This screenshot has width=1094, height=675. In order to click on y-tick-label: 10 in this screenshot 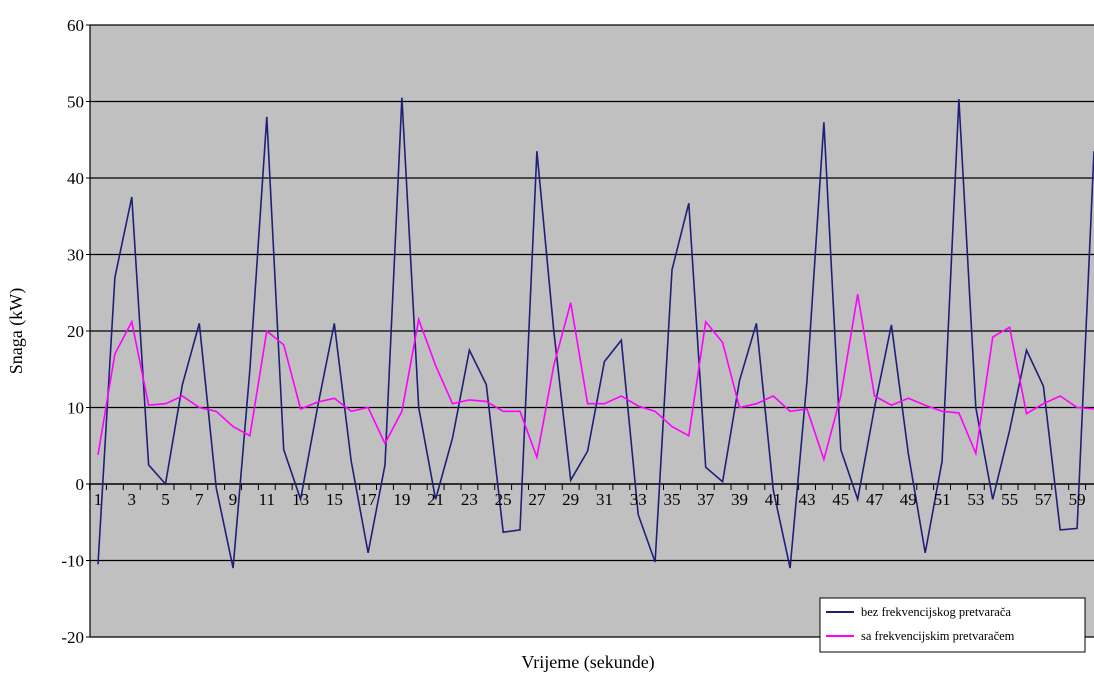, I will do `click(75, 408)`.